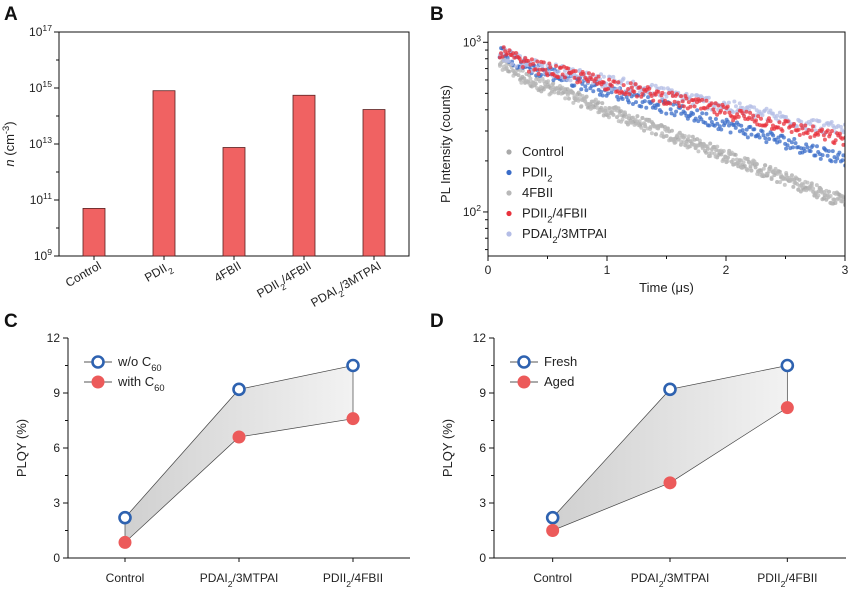  What do you see at coordinates (56, 448) in the screenshot?
I see `y-tick-label: 6` at bounding box center [56, 448].